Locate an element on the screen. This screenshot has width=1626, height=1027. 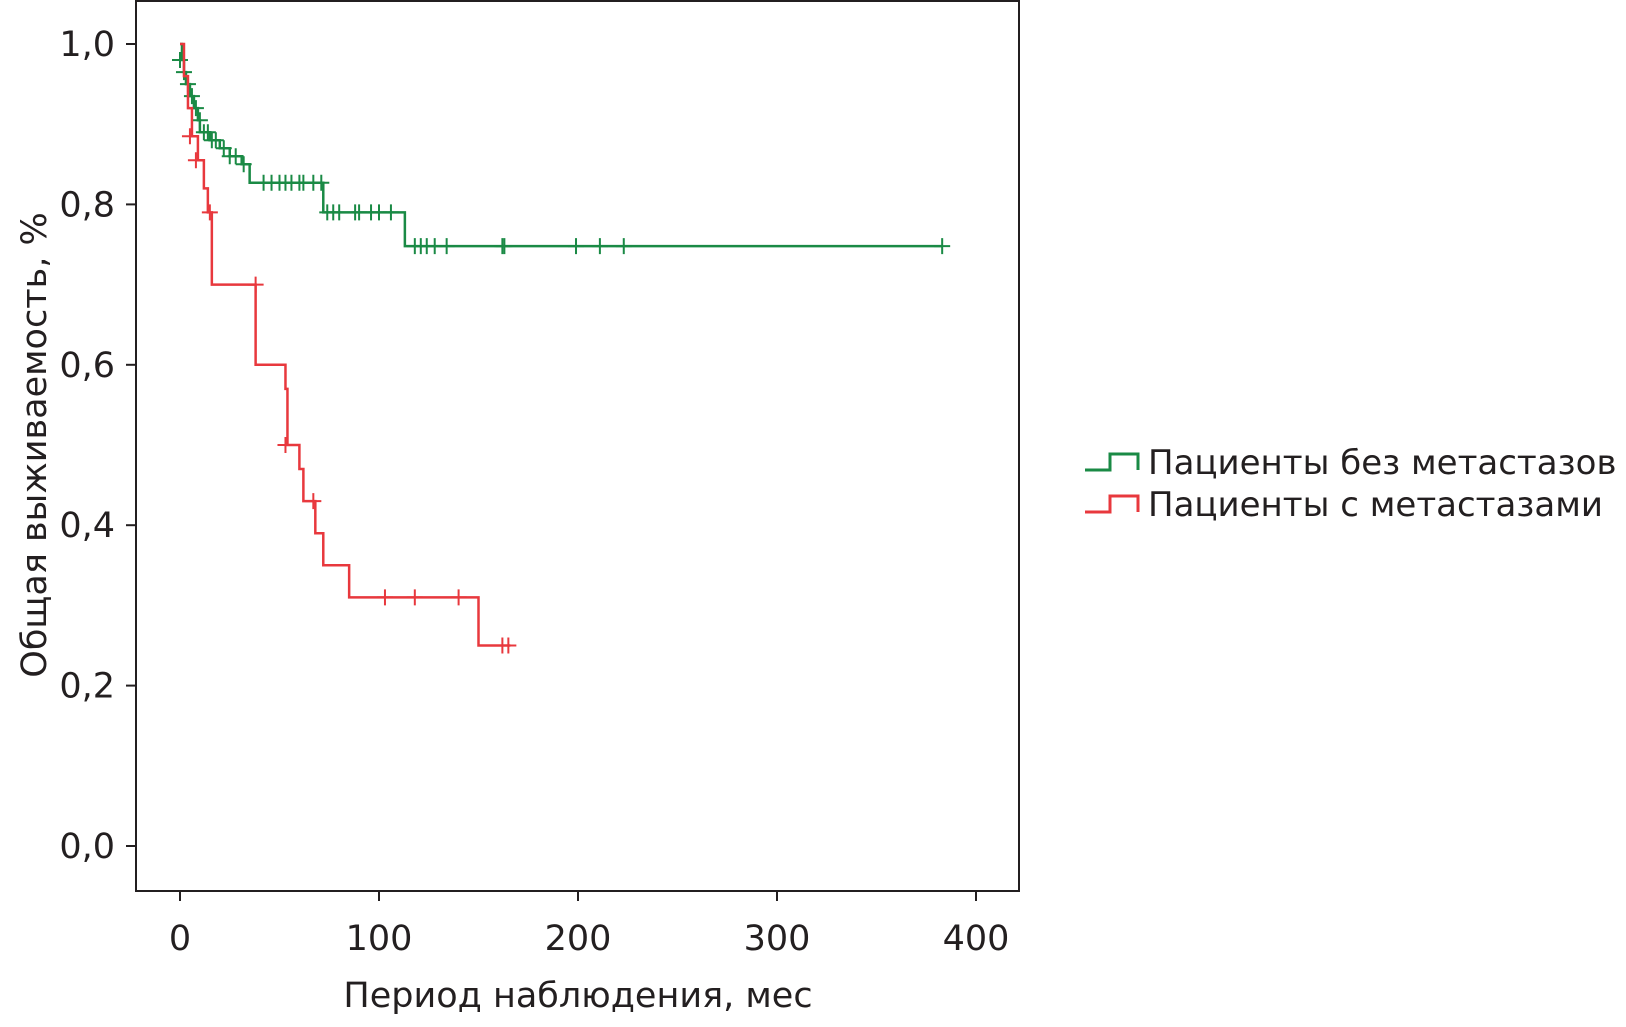
x-axis-ticks: 0 100 200 300 400 is located at coordinates (589, 925).